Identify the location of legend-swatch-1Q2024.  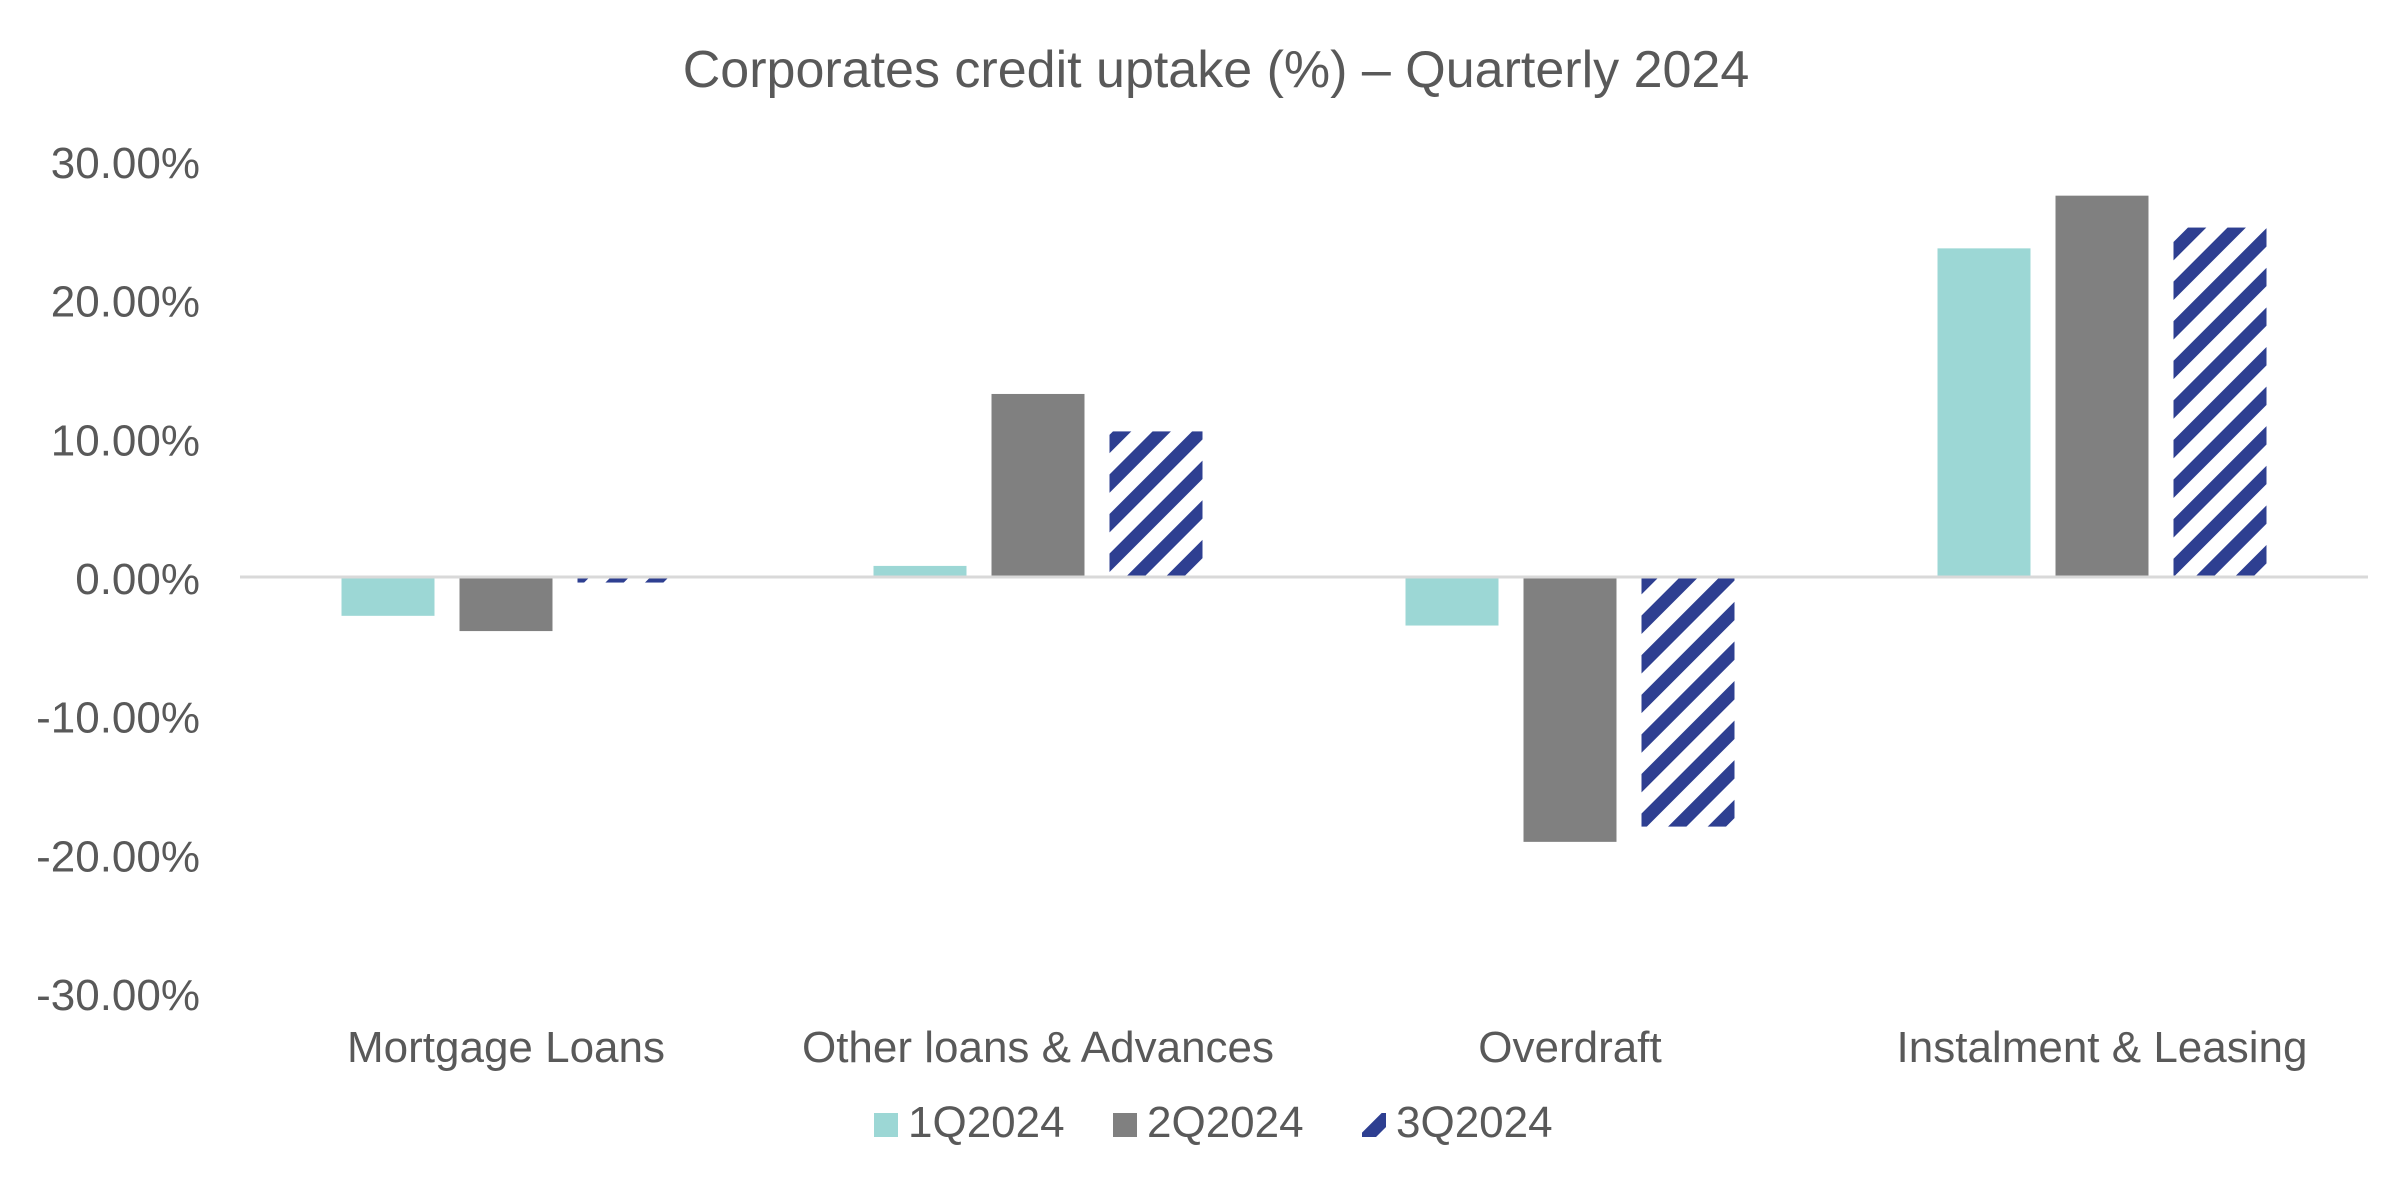
(886, 1125).